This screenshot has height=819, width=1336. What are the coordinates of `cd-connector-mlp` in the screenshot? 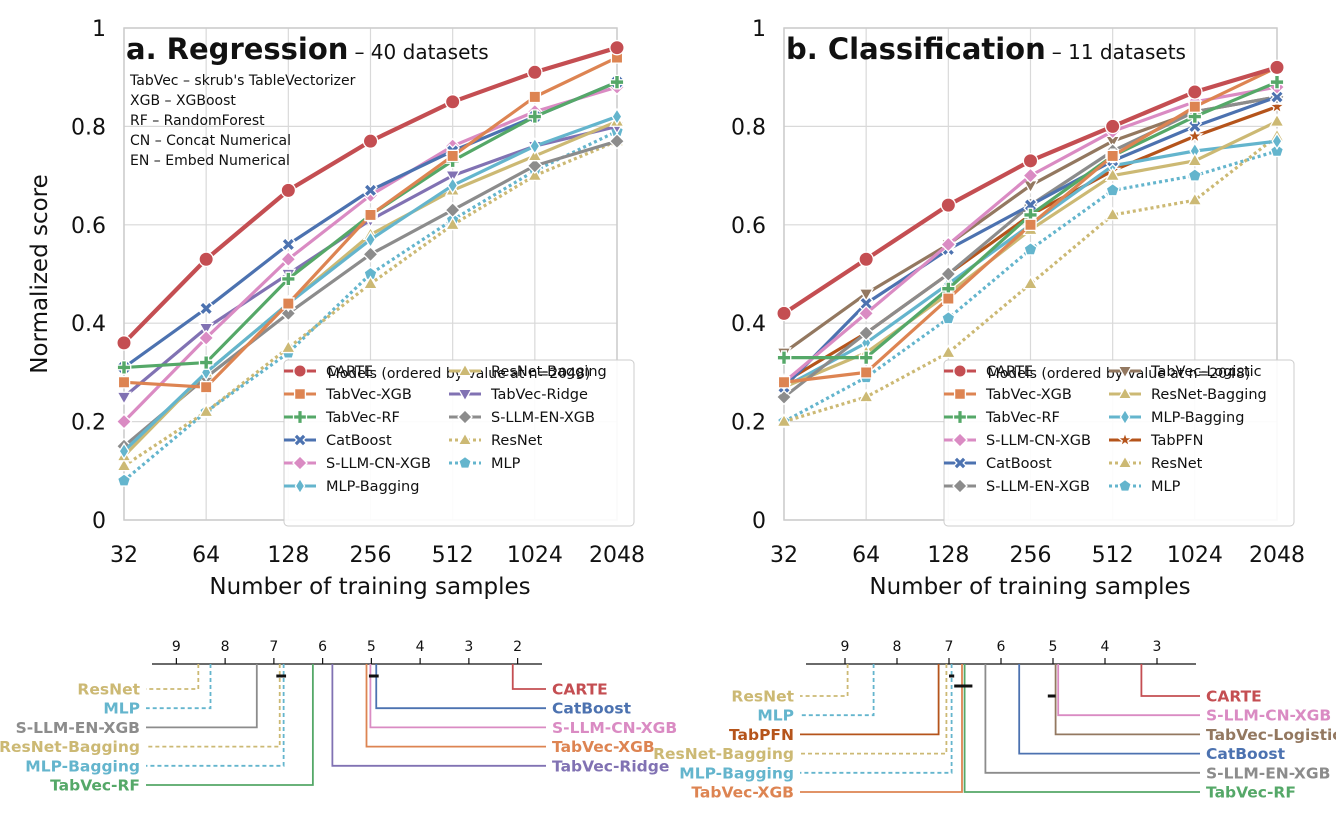 It's located at (837, 690).